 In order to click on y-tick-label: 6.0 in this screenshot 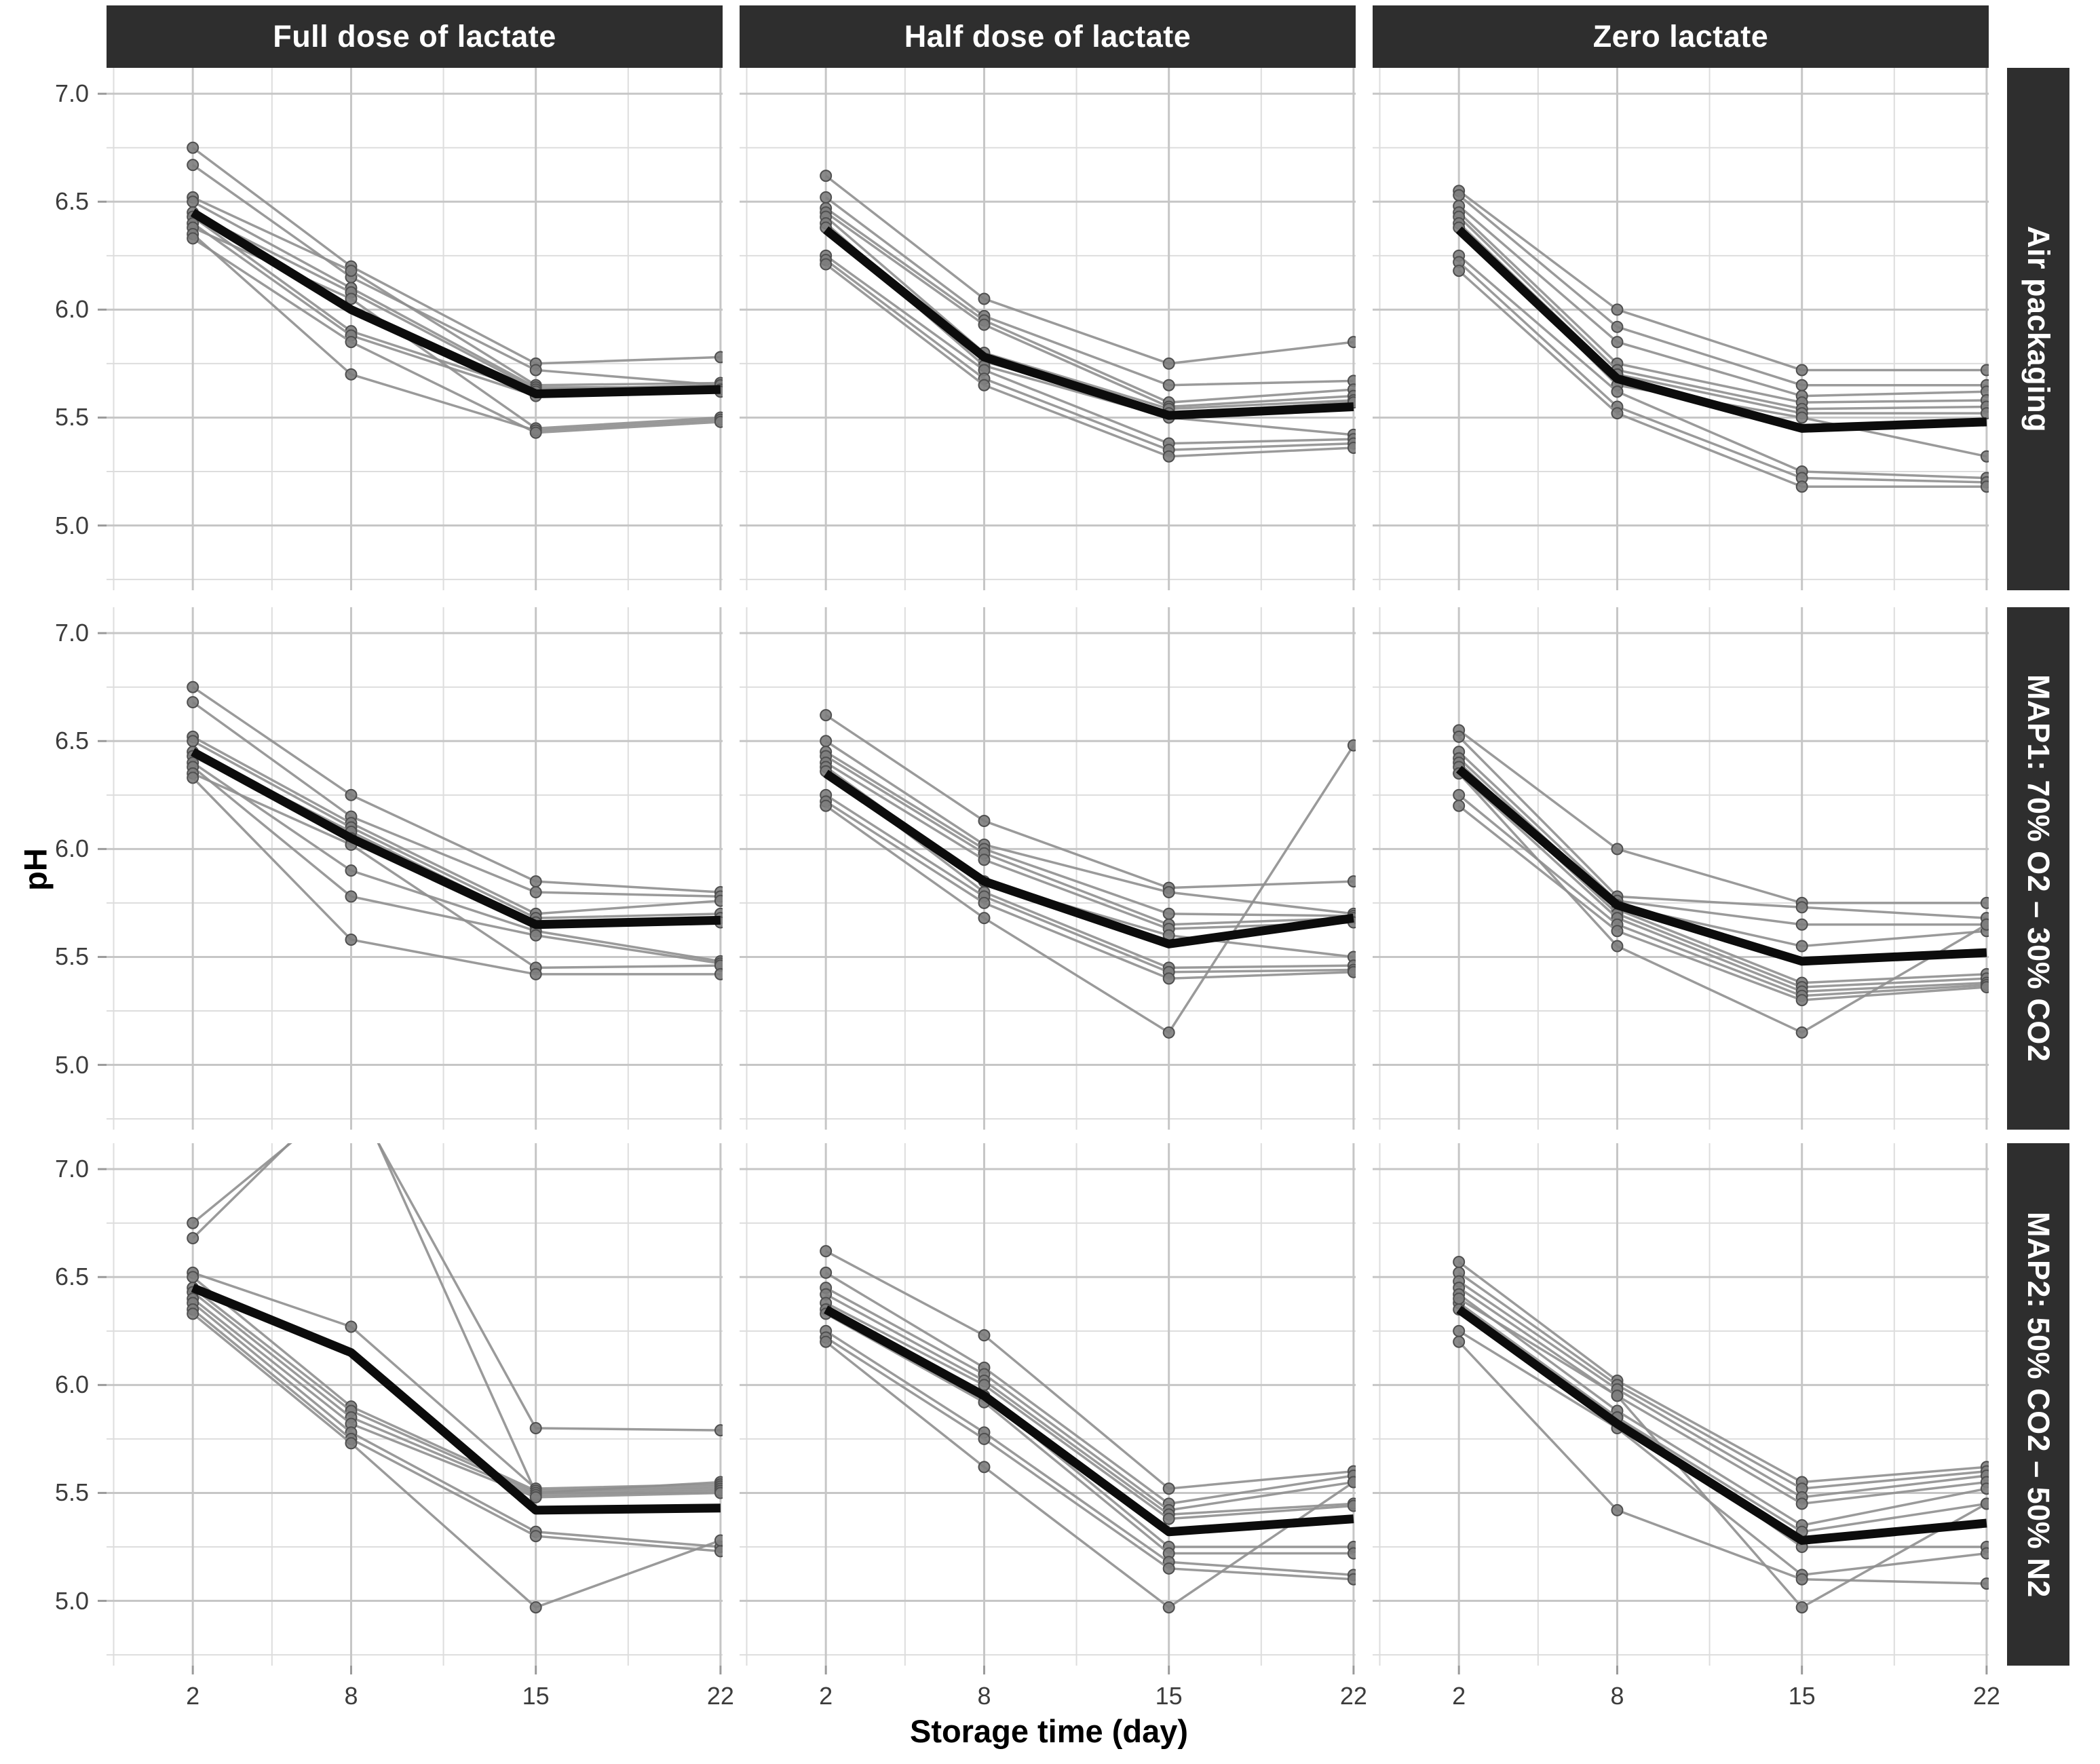, I will do `click(71, 309)`.